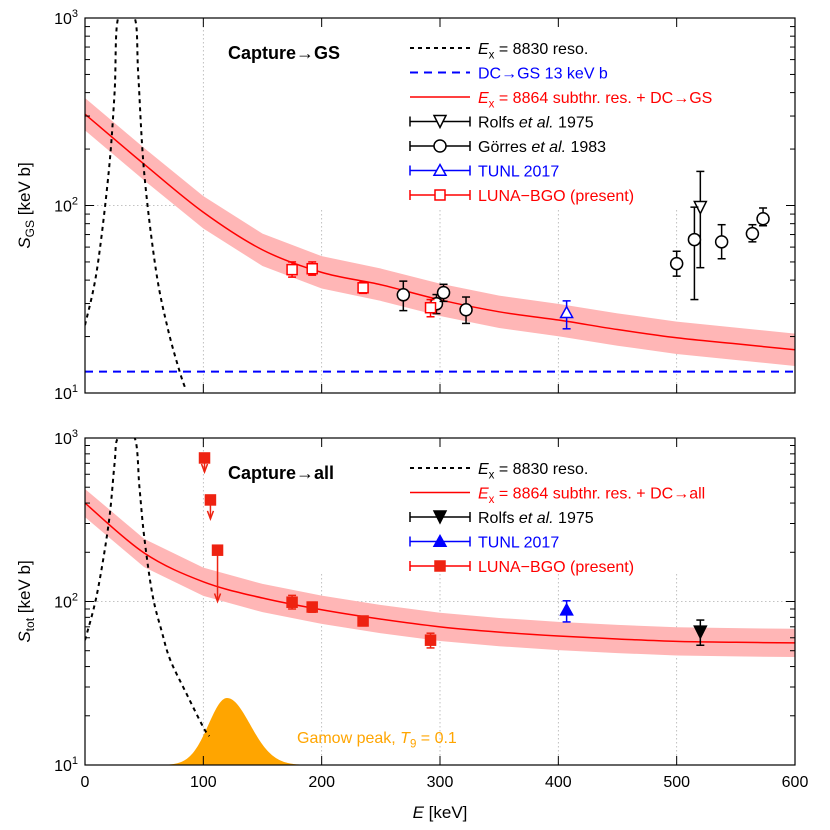 The width and height of the screenshot is (830, 830). I want to click on y-label-subscript: GS, so click(30, 228).